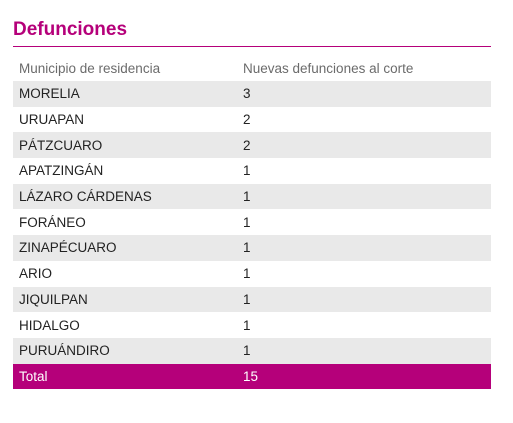 This screenshot has height=423, width=513. I want to click on cell-municipio: ZINAPÉCUARO, so click(125, 248).